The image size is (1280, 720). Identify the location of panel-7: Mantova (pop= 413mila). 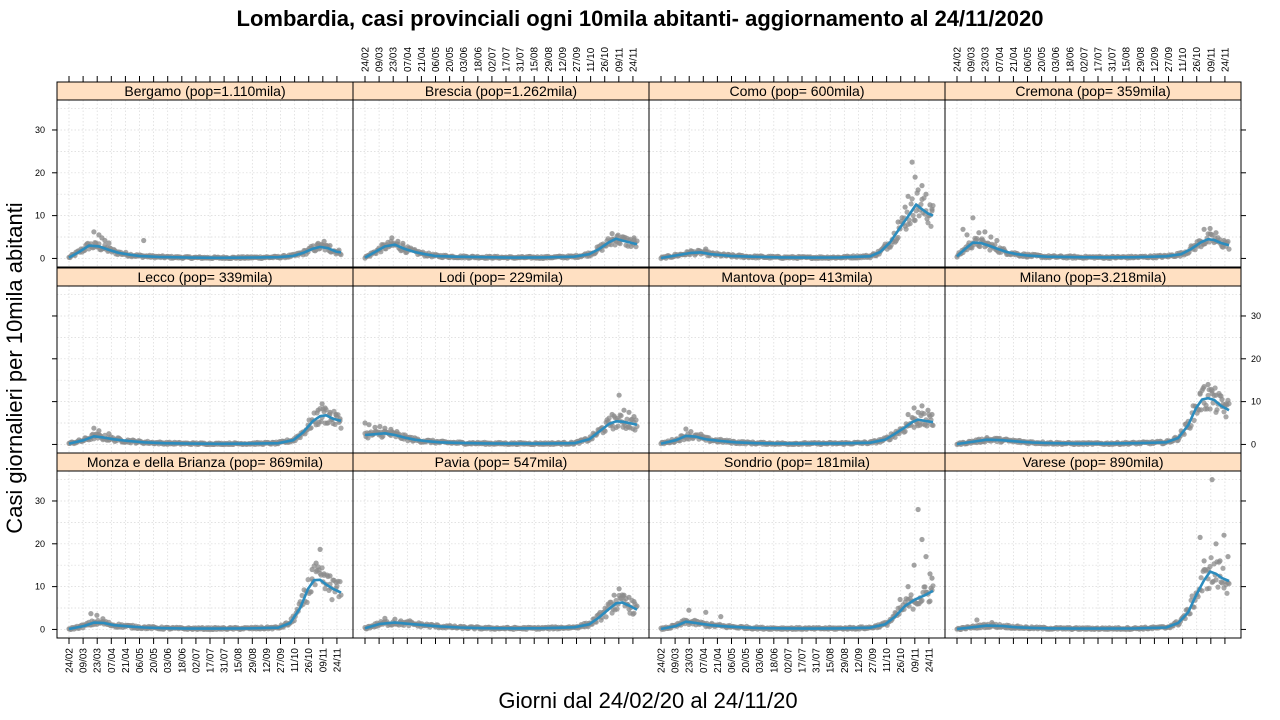
(797, 360).